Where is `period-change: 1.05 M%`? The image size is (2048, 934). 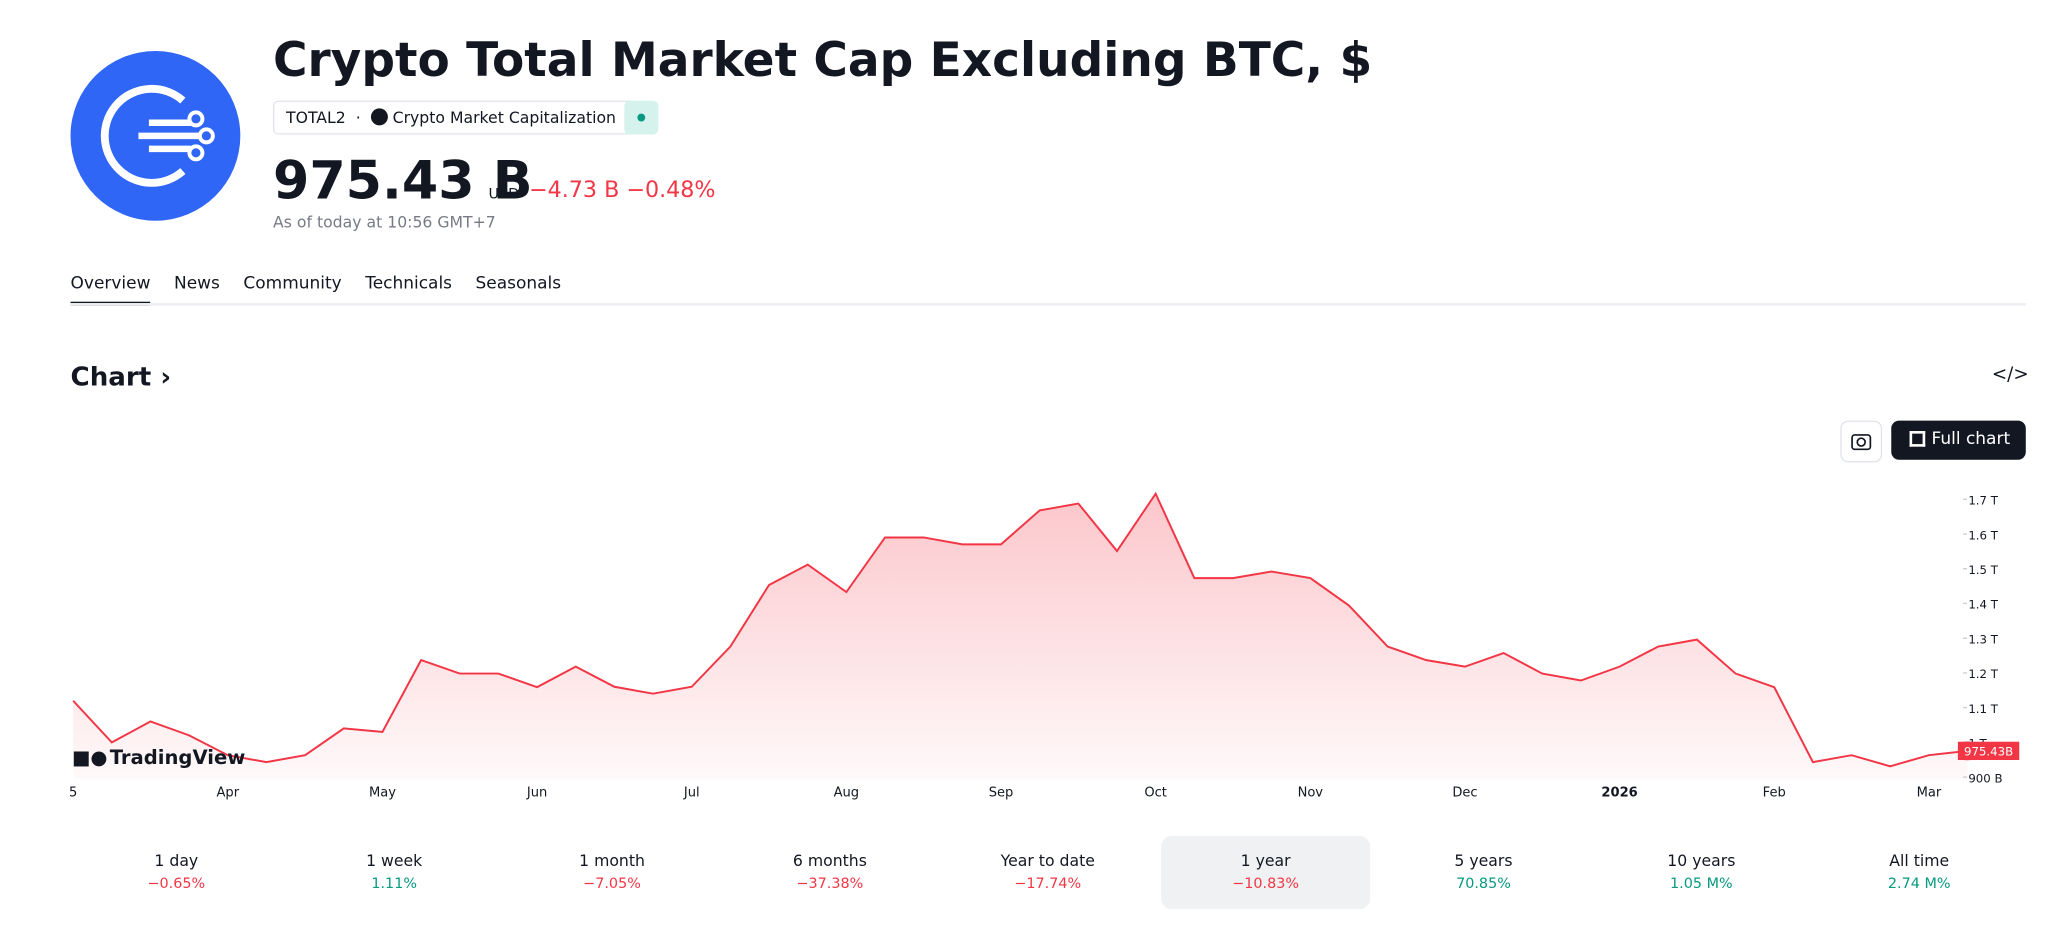
period-change: 1.05 M% is located at coordinates (1701, 884).